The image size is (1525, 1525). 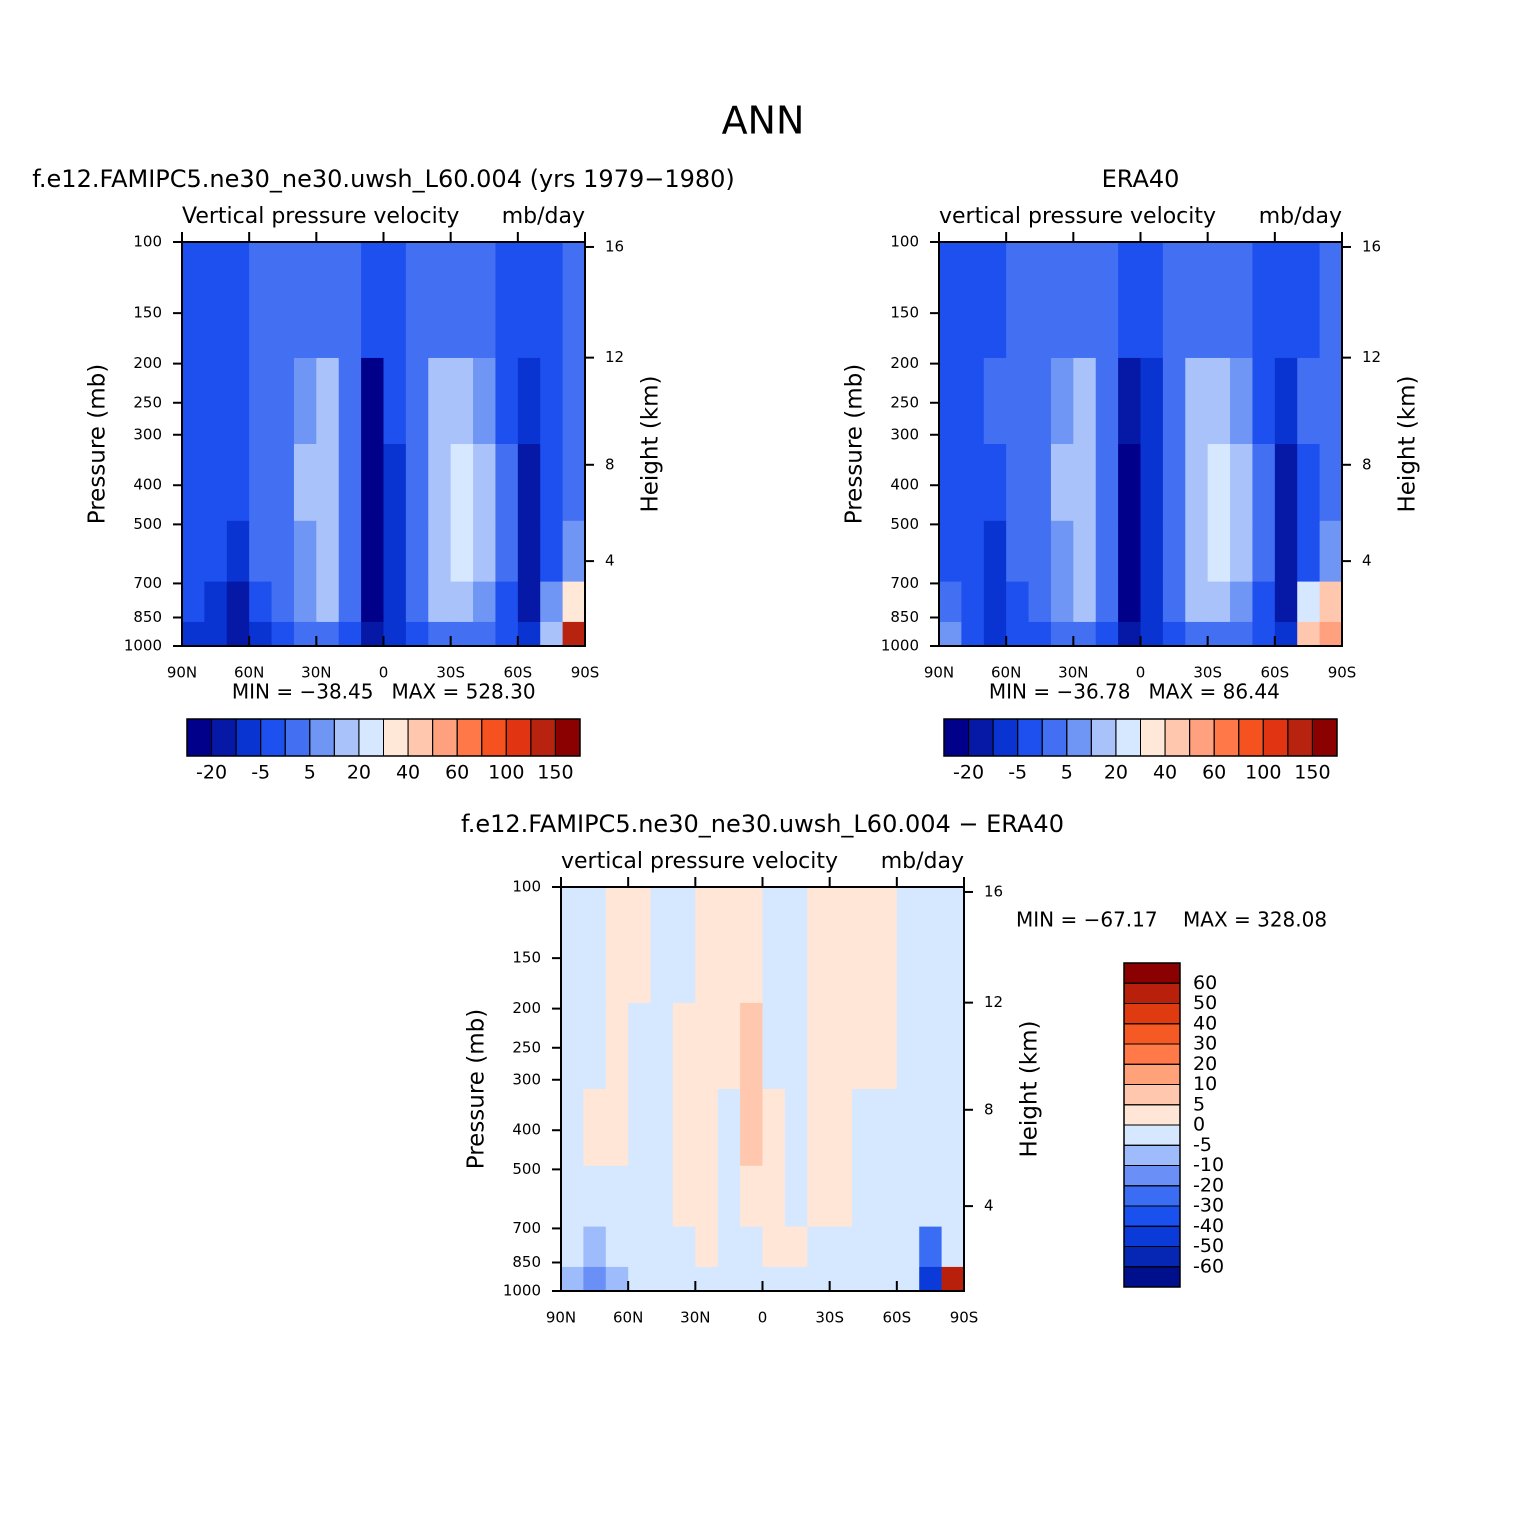 I want to click on y2-tick-label: 4, so click(x=989, y=1206).